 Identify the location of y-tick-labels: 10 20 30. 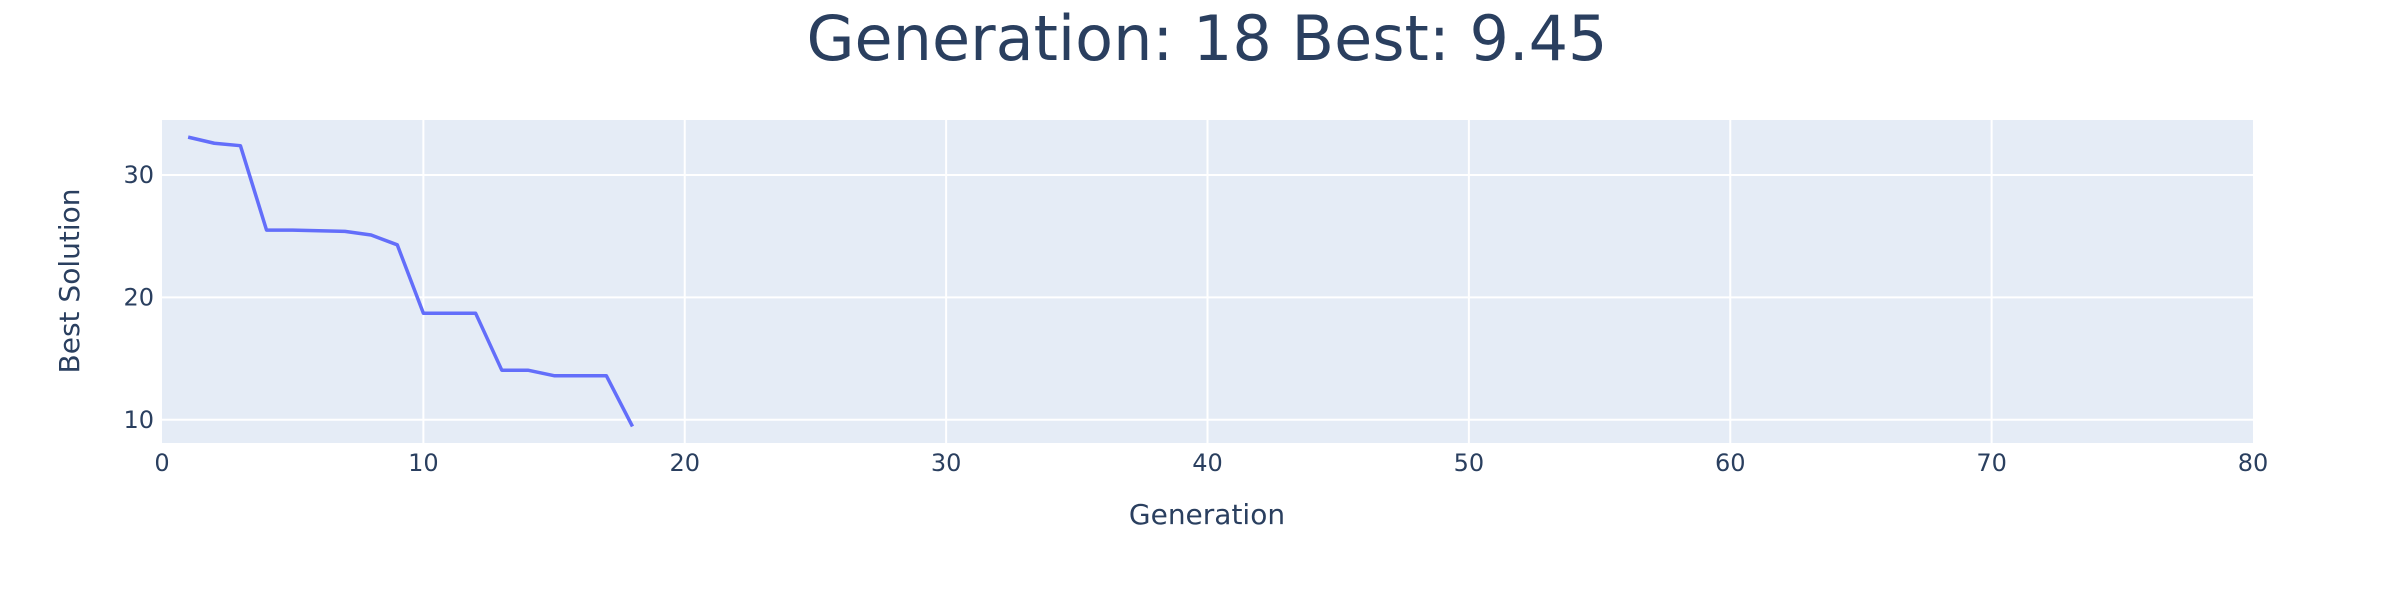
(138, 297).